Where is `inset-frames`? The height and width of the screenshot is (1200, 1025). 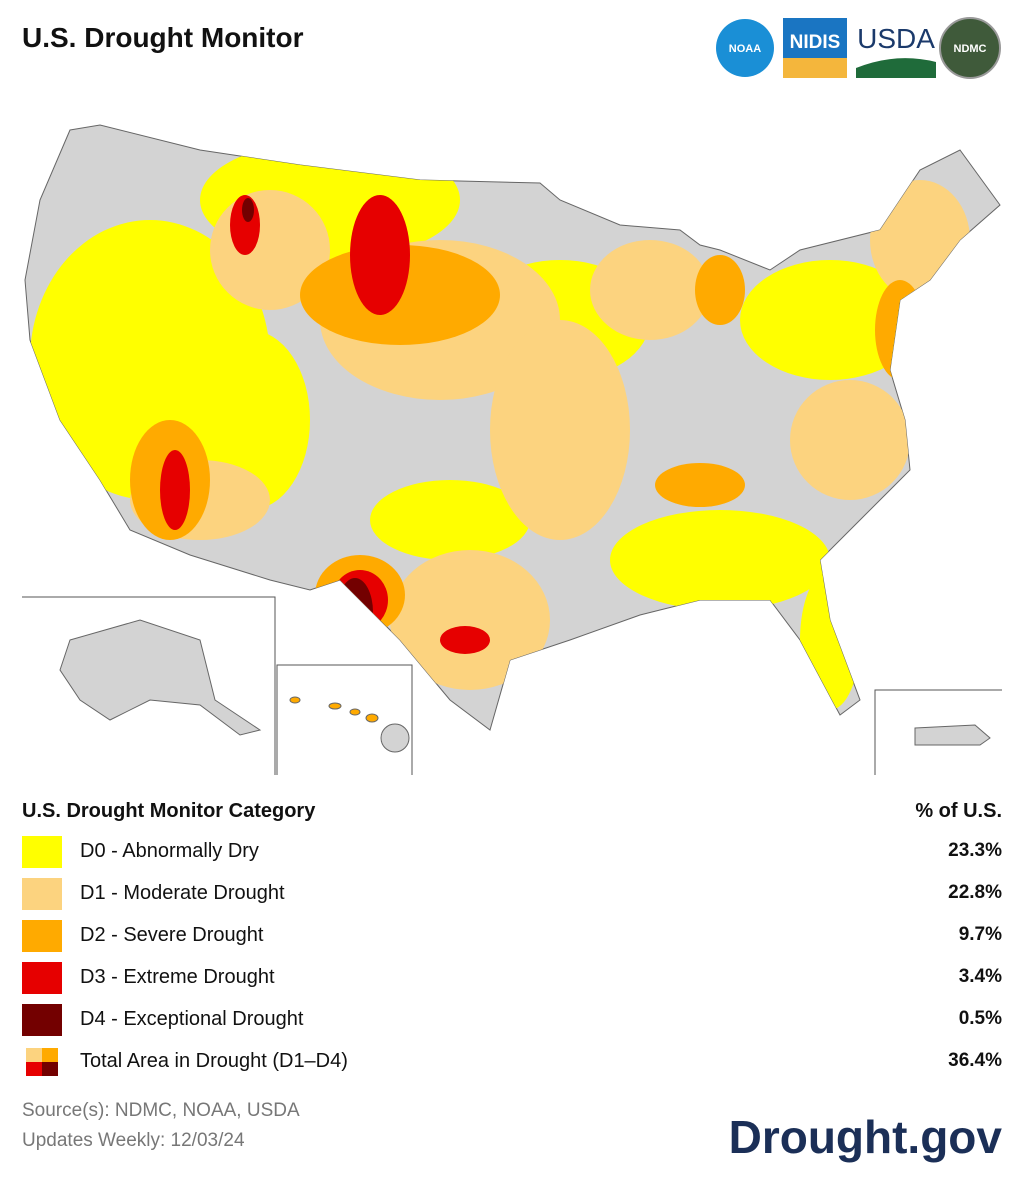
inset-frames is located at coordinates (512, 685).